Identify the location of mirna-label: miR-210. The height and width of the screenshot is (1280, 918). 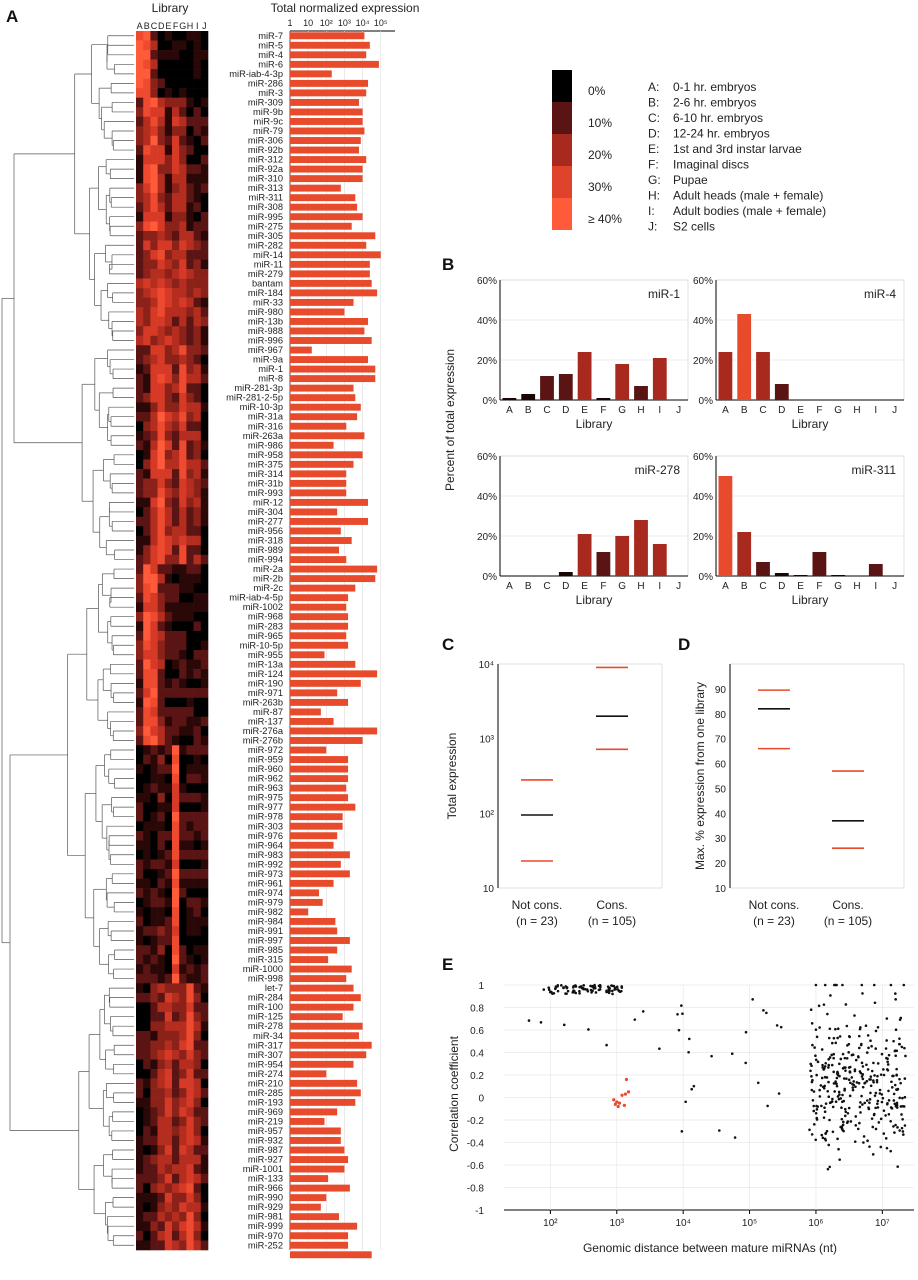
(265, 1083).